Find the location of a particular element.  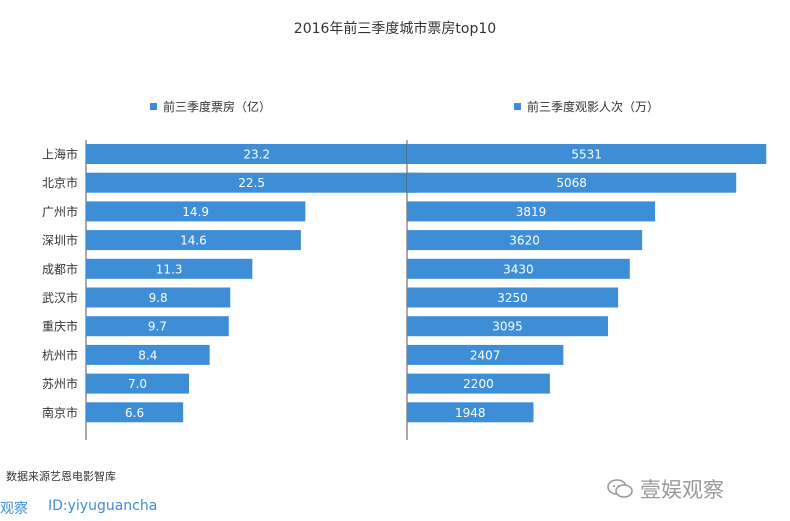

watermark: 壹娱观察 is located at coordinates (665, 489).